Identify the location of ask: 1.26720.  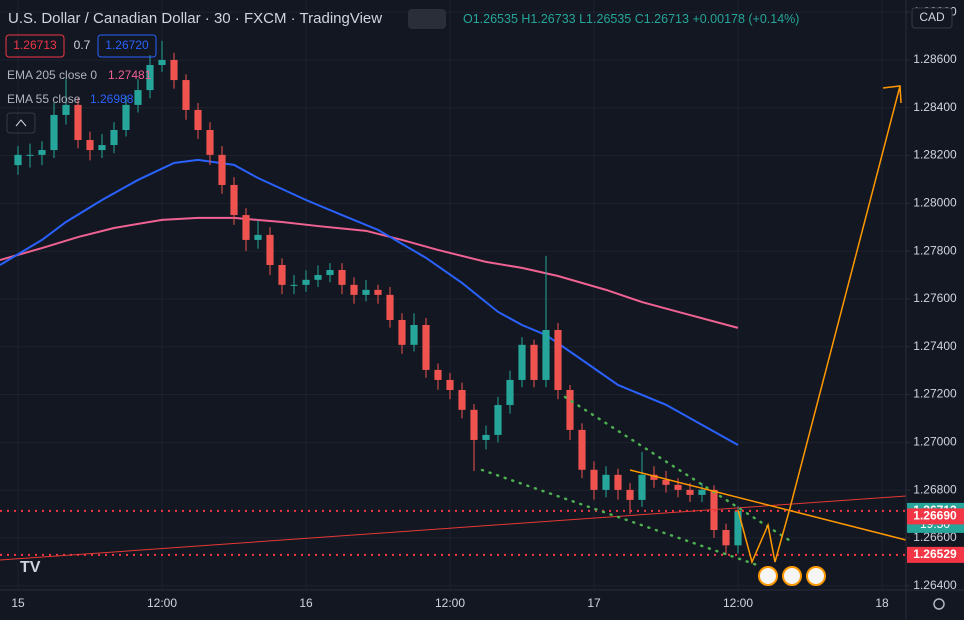
(127, 45).